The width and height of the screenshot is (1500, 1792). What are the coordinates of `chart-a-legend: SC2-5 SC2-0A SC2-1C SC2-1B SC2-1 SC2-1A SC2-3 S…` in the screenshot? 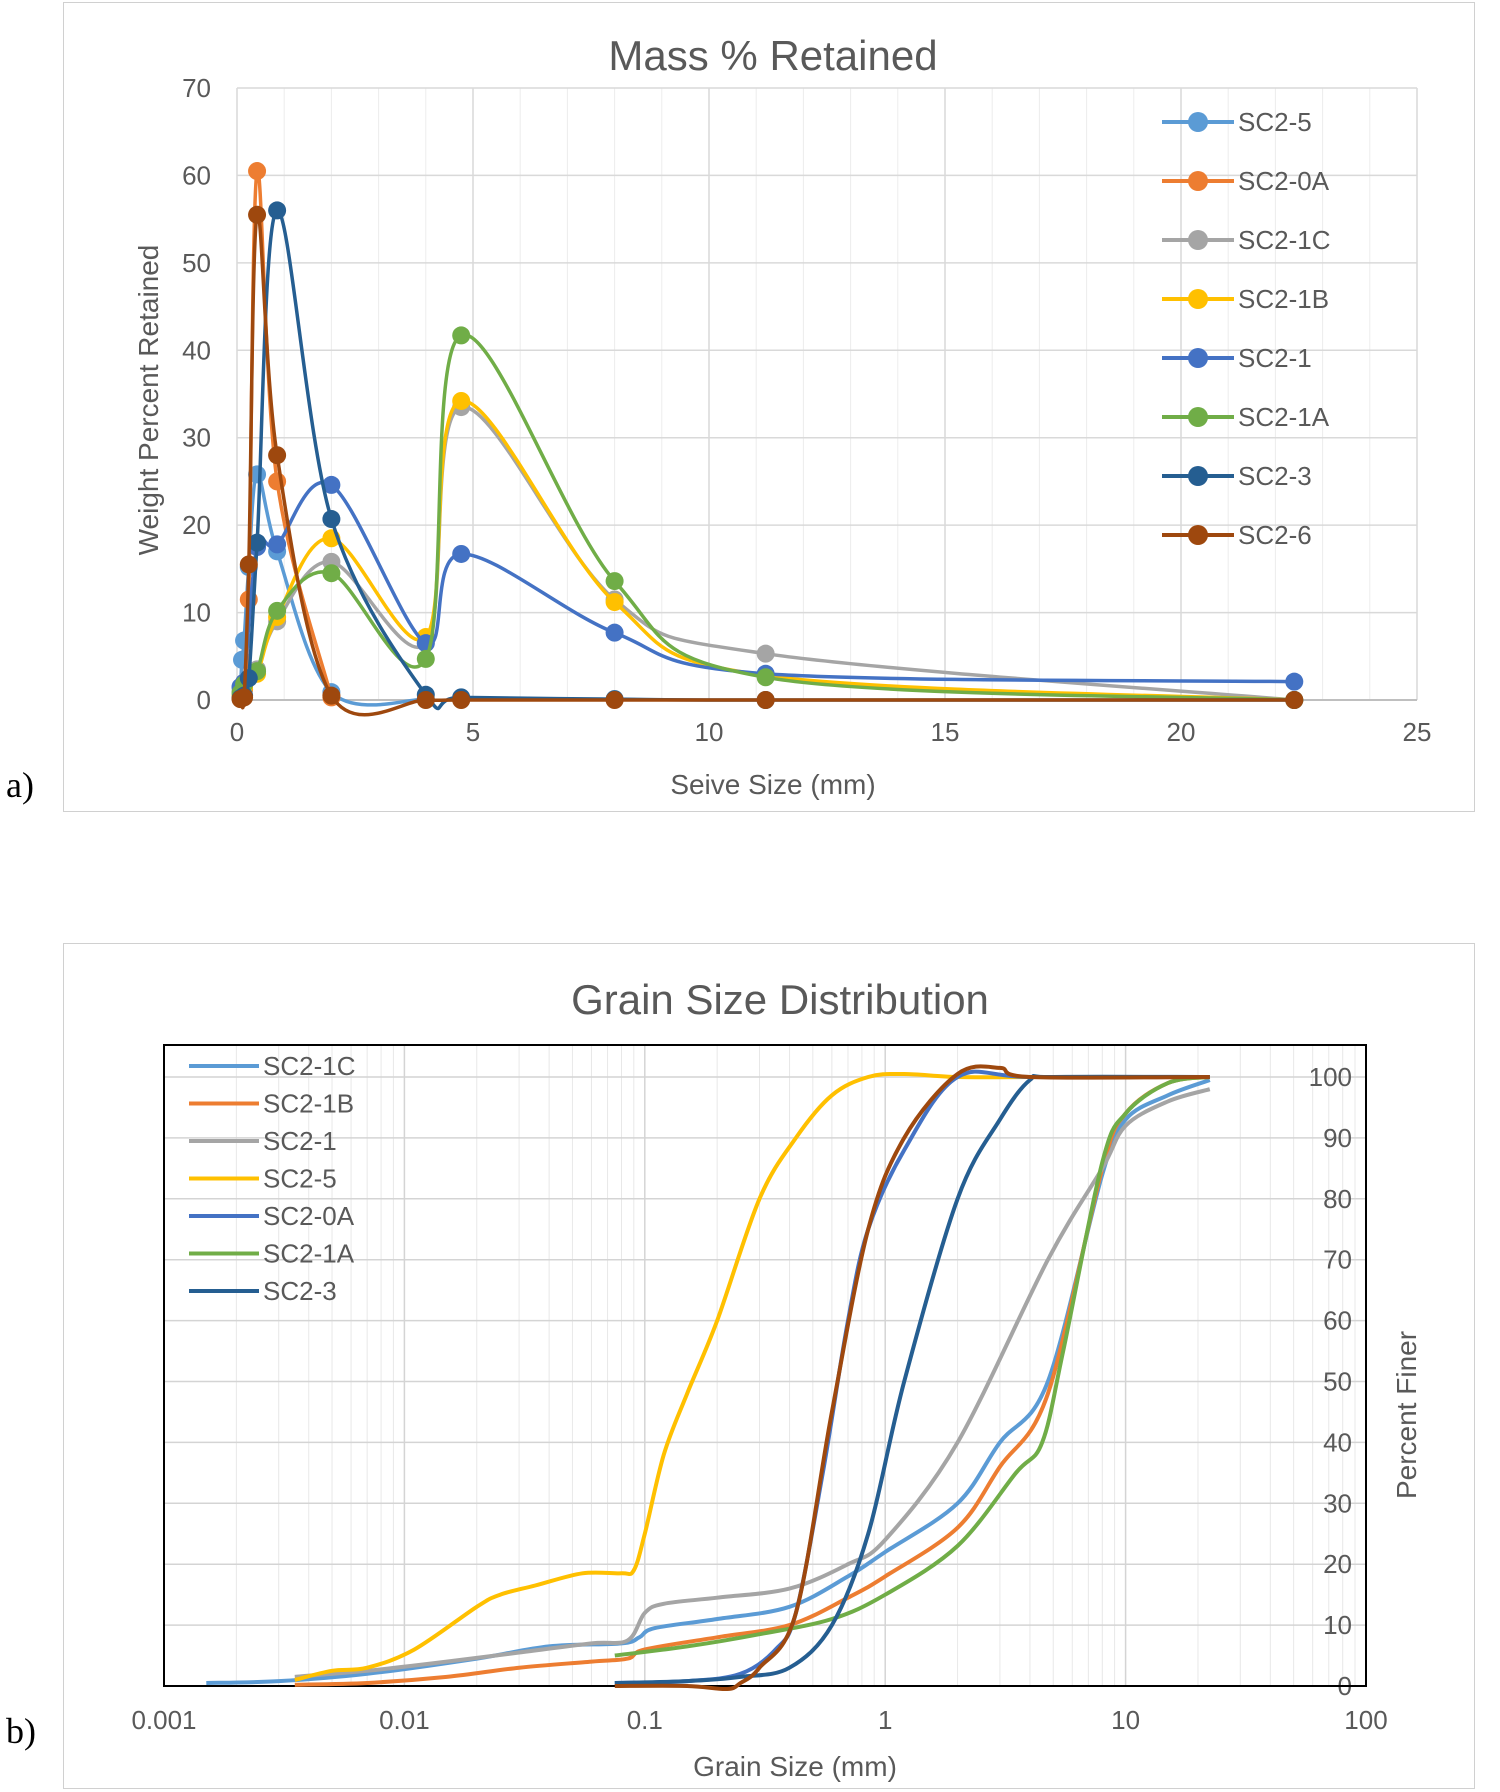 It's located at (1246, 328).